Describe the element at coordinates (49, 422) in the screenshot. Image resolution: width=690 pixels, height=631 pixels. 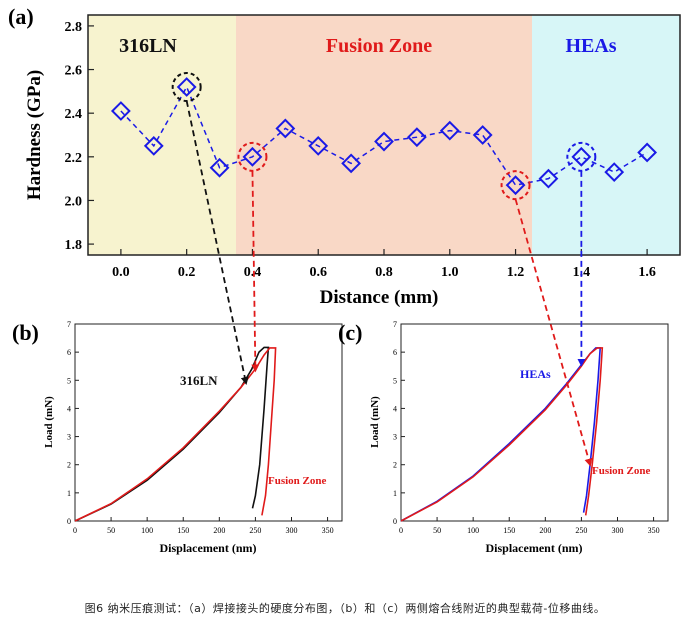
I see `panel-b-ylabel: Load (mN)` at that location.